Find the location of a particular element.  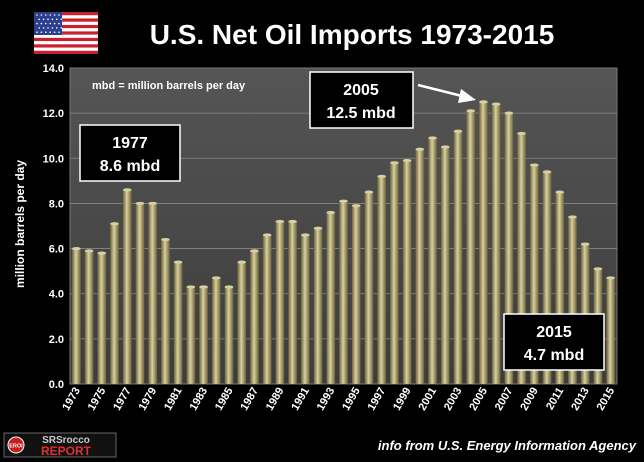

bar-cap-2000 is located at coordinates (420, 149).